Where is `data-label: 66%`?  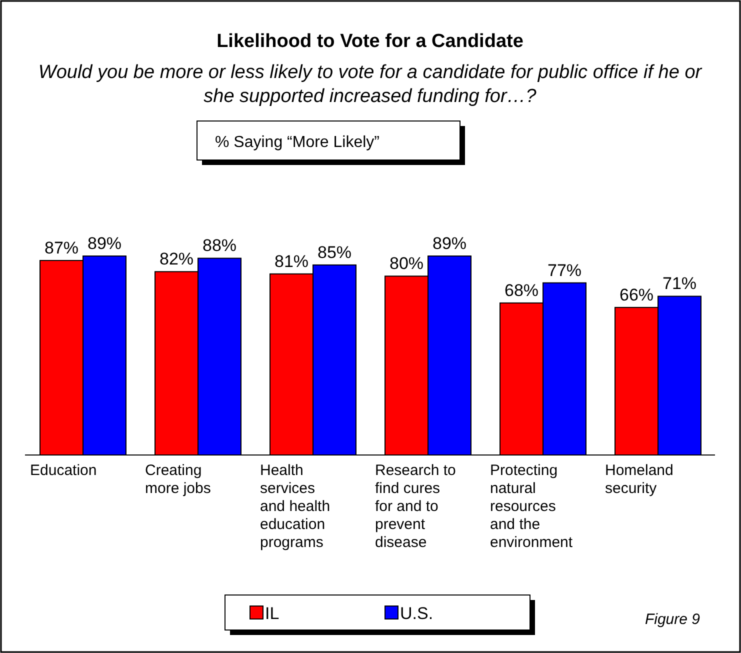
data-label: 66% is located at coordinates (636, 294).